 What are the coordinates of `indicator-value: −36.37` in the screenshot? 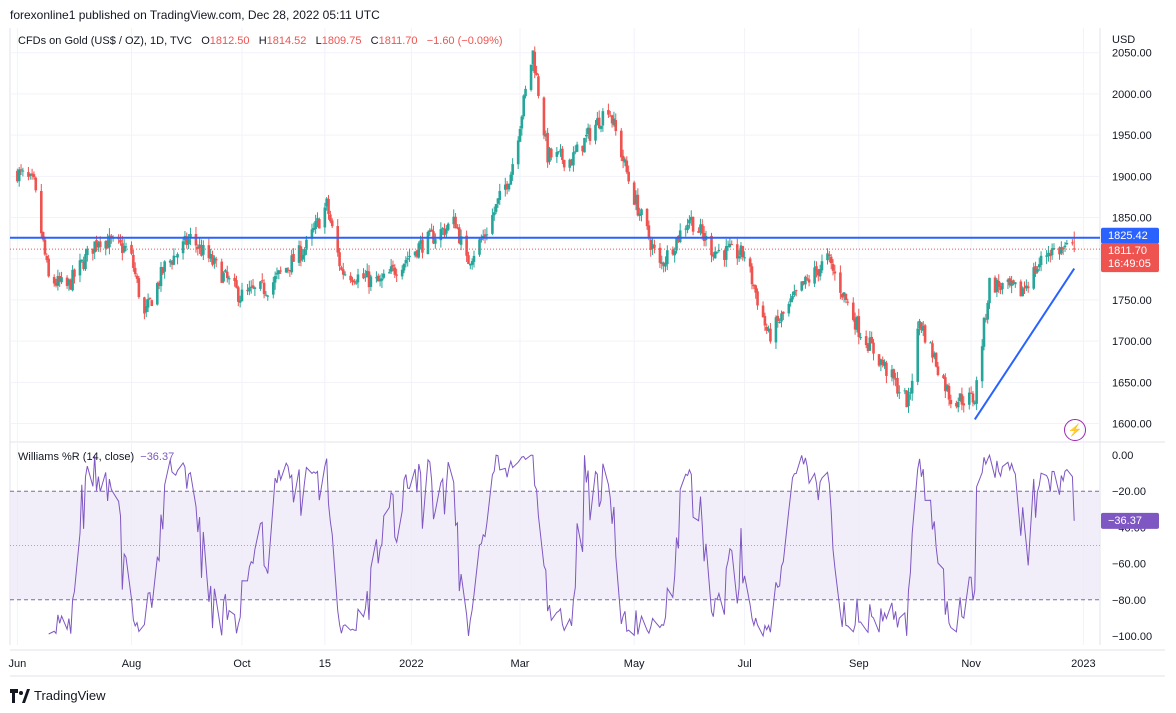 It's located at (157, 457).